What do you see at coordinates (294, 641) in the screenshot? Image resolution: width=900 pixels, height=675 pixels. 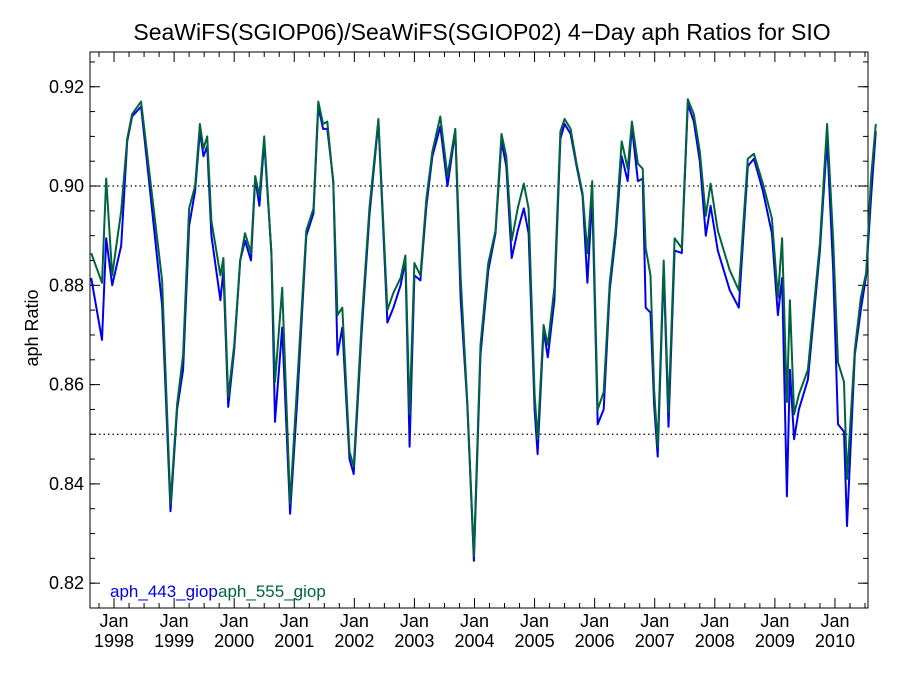 I see `x-tick-year-label: 2001` at bounding box center [294, 641].